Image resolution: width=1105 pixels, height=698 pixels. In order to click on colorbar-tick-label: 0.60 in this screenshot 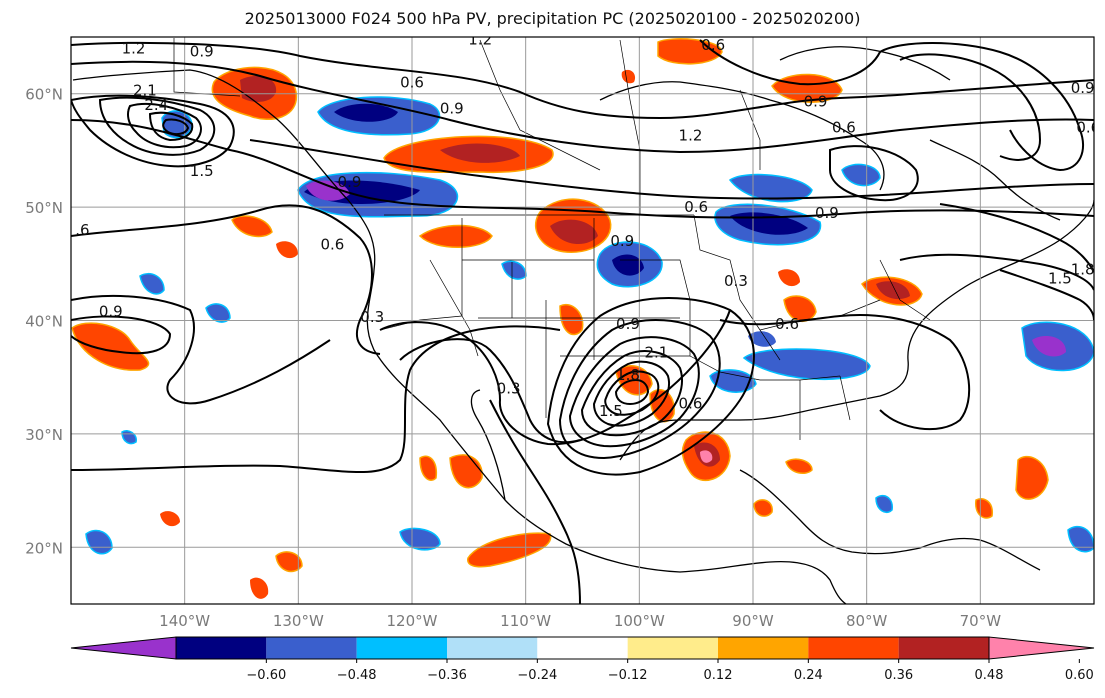, I will do `click(1079, 675)`.